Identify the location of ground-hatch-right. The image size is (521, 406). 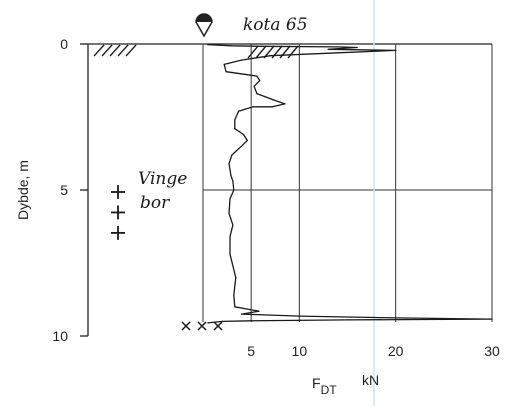
(273, 52).